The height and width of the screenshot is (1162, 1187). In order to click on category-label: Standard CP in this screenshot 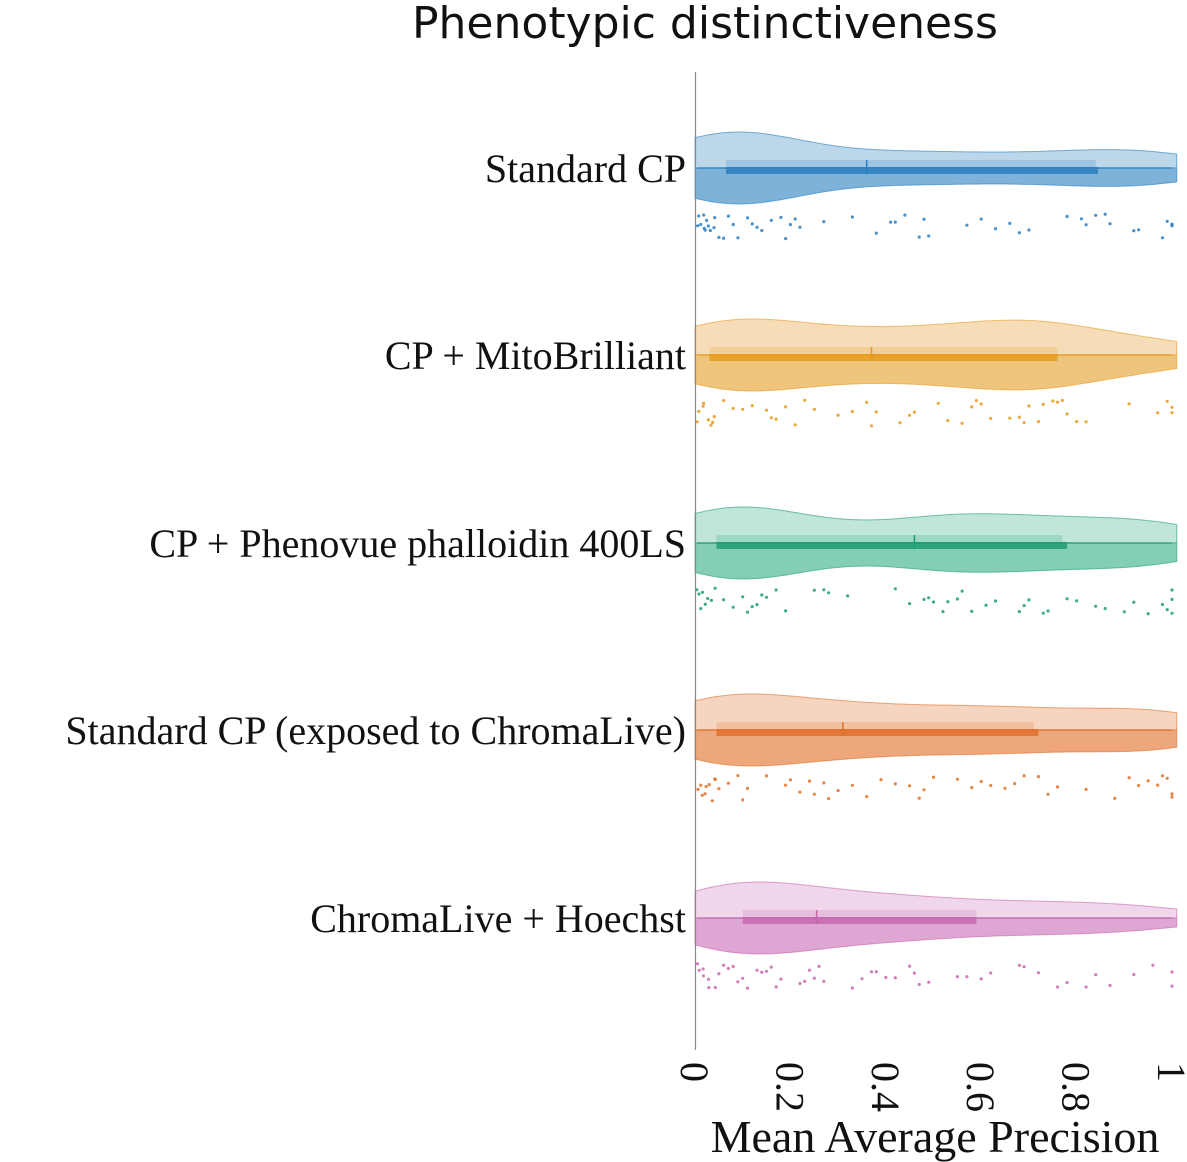, I will do `click(585, 168)`.